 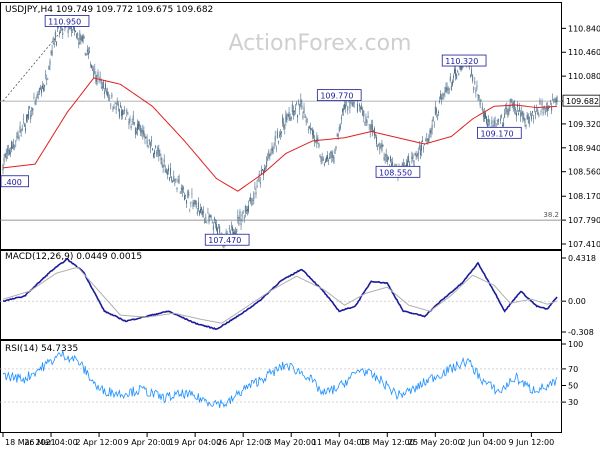 I want to click on x-tick-label: 26 Mar 04:00, so click(x=50, y=442).